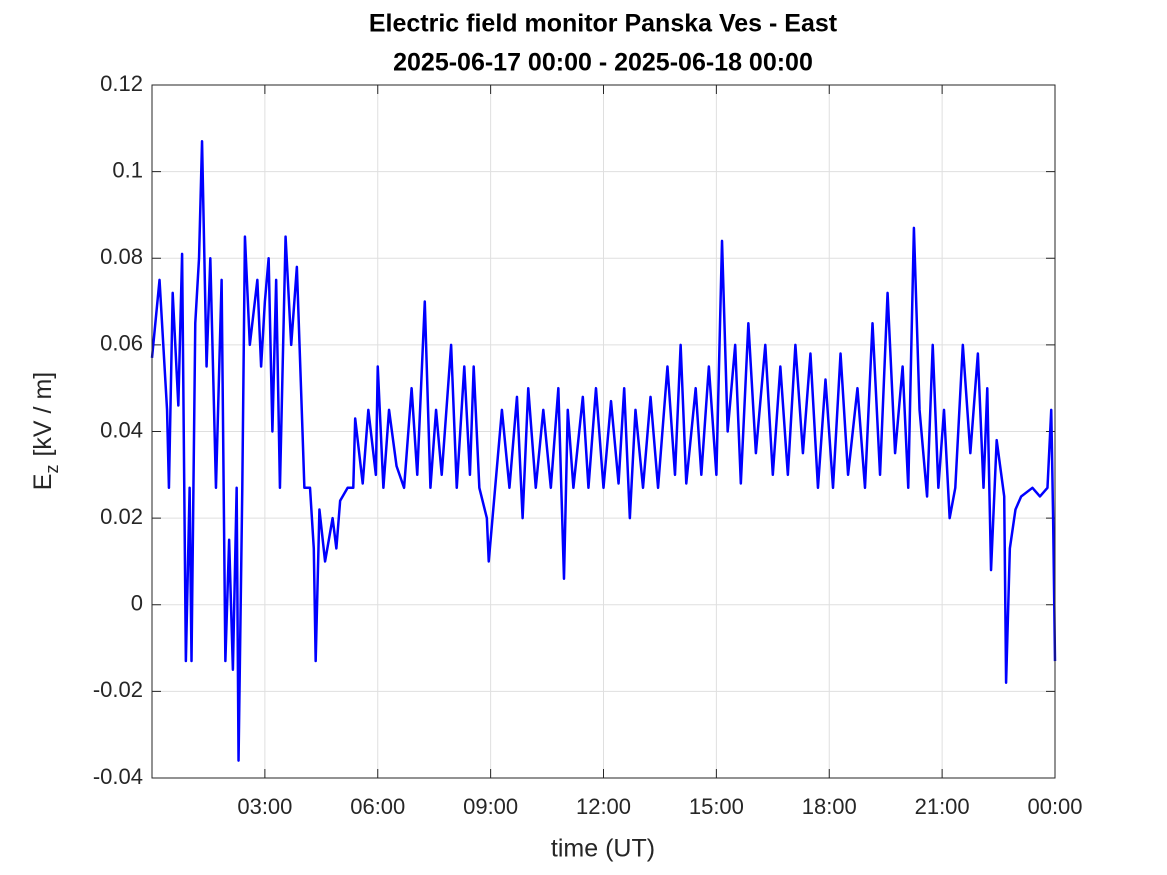 The width and height of the screenshot is (1167, 875). I want to click on x-tick-label: 09:00, so click(490, 806).